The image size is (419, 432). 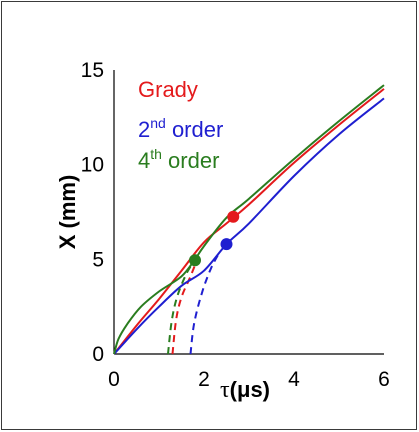 I want to click on legend-entry: 2nd order, so click(x=180, y=128).